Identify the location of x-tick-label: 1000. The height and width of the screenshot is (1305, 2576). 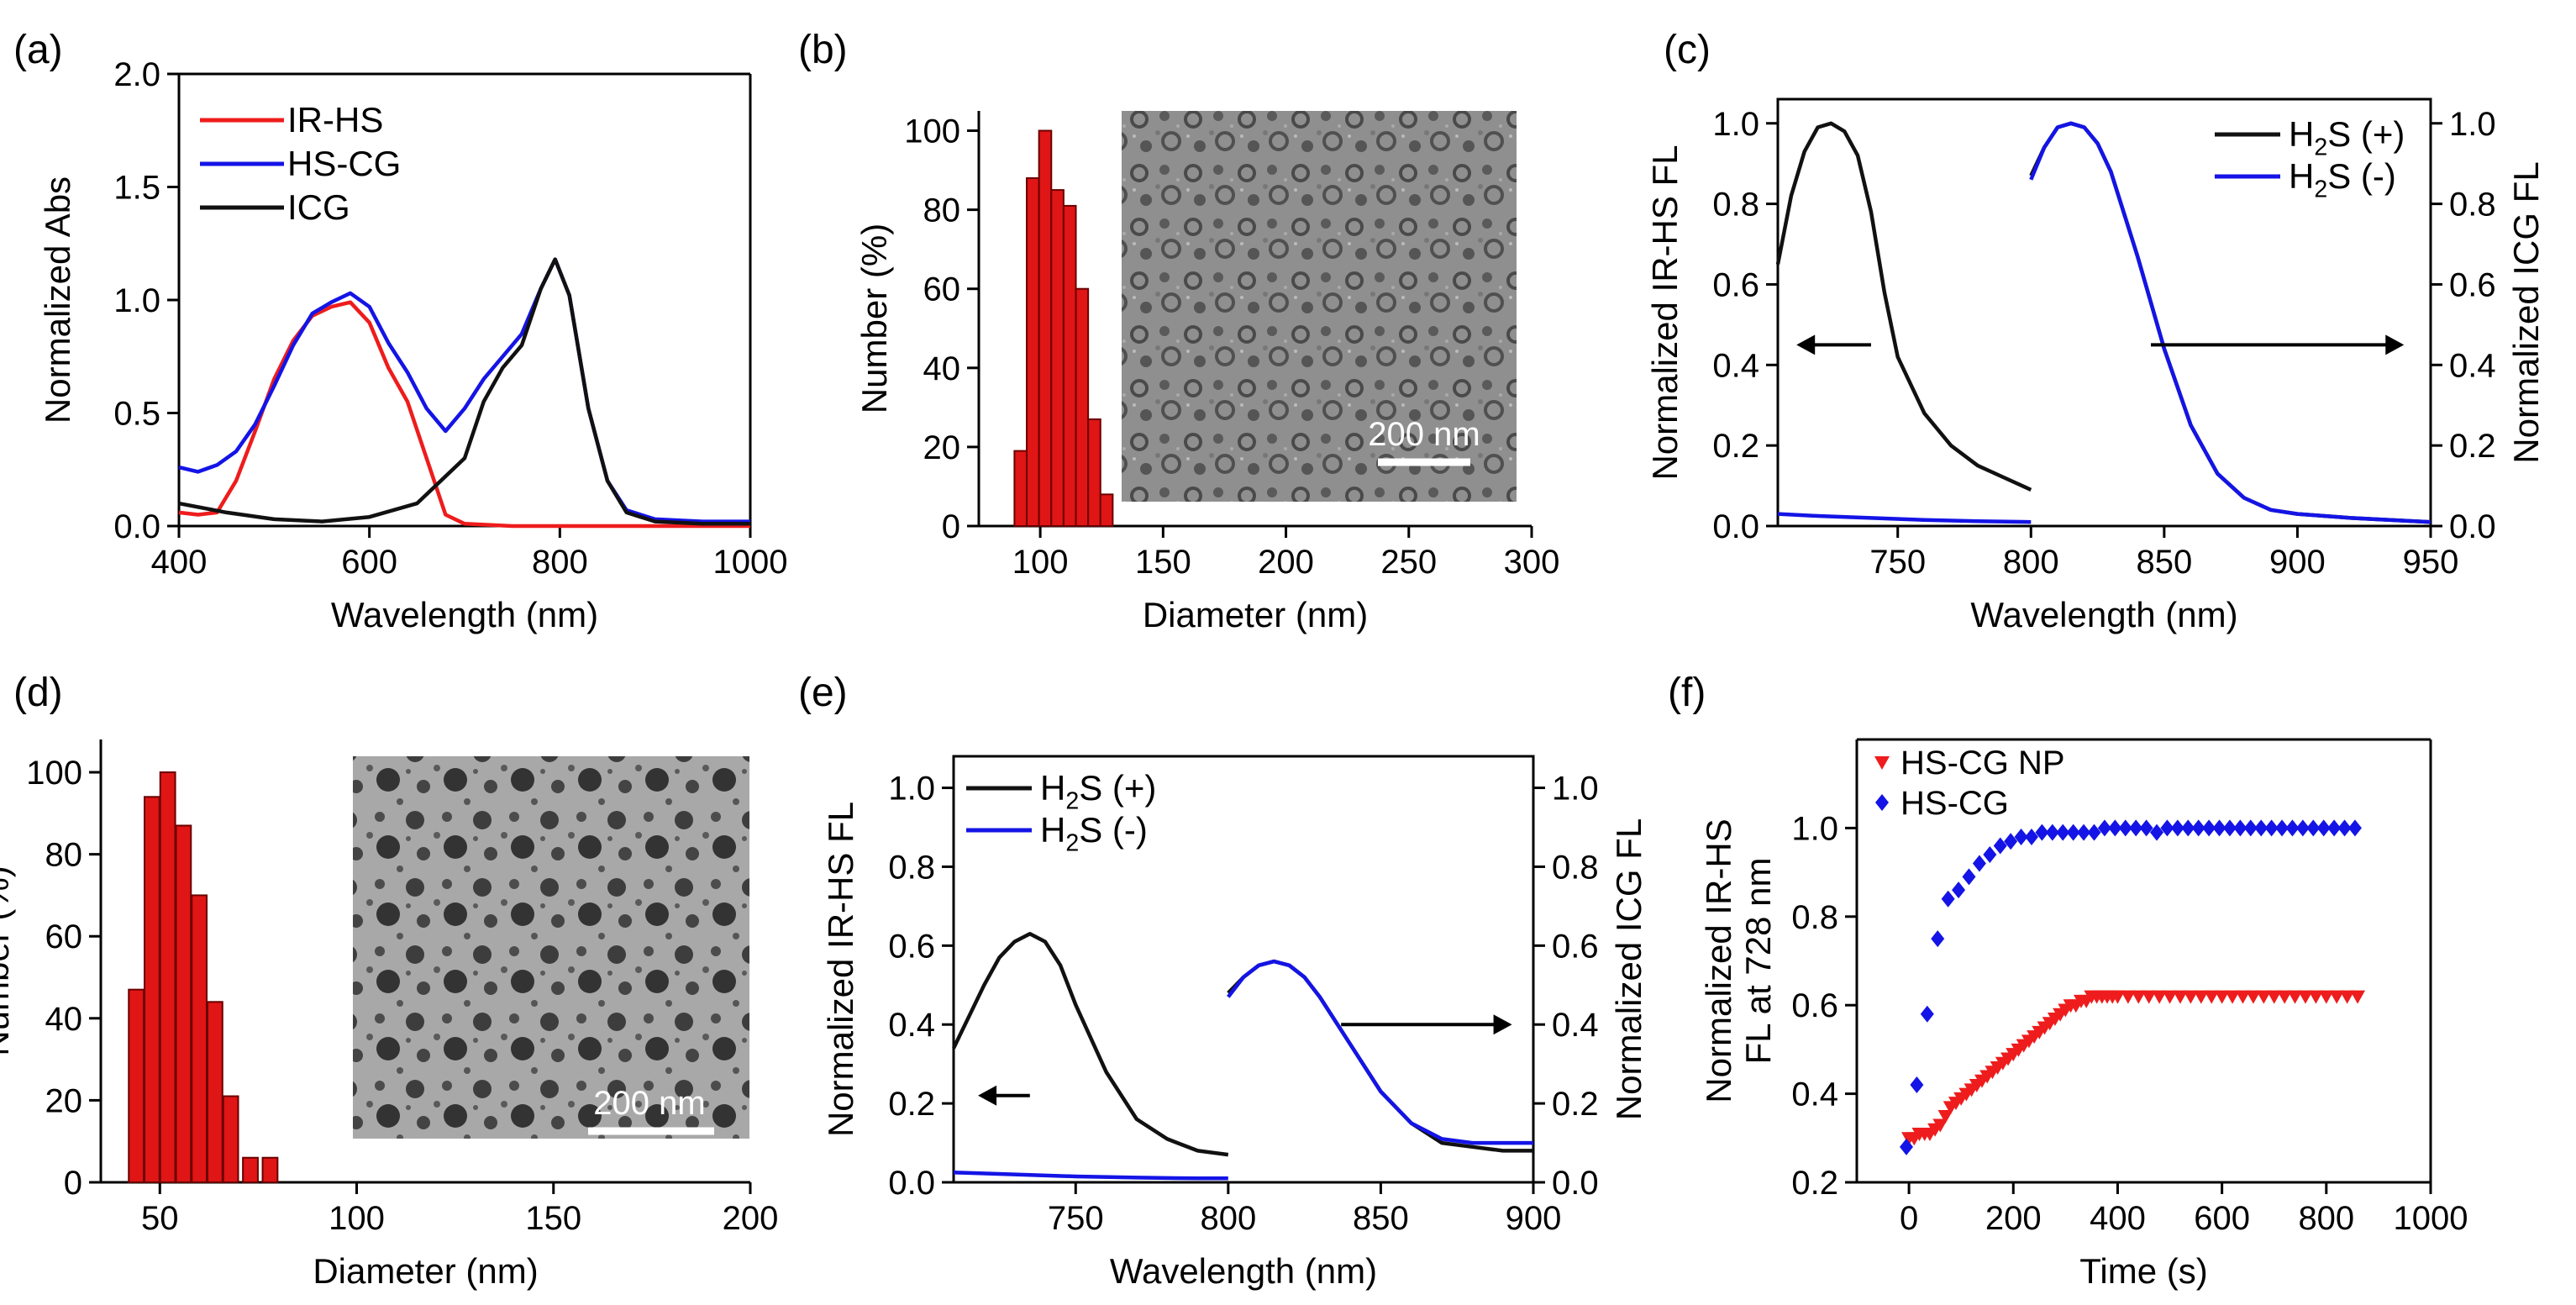
(750, 562).